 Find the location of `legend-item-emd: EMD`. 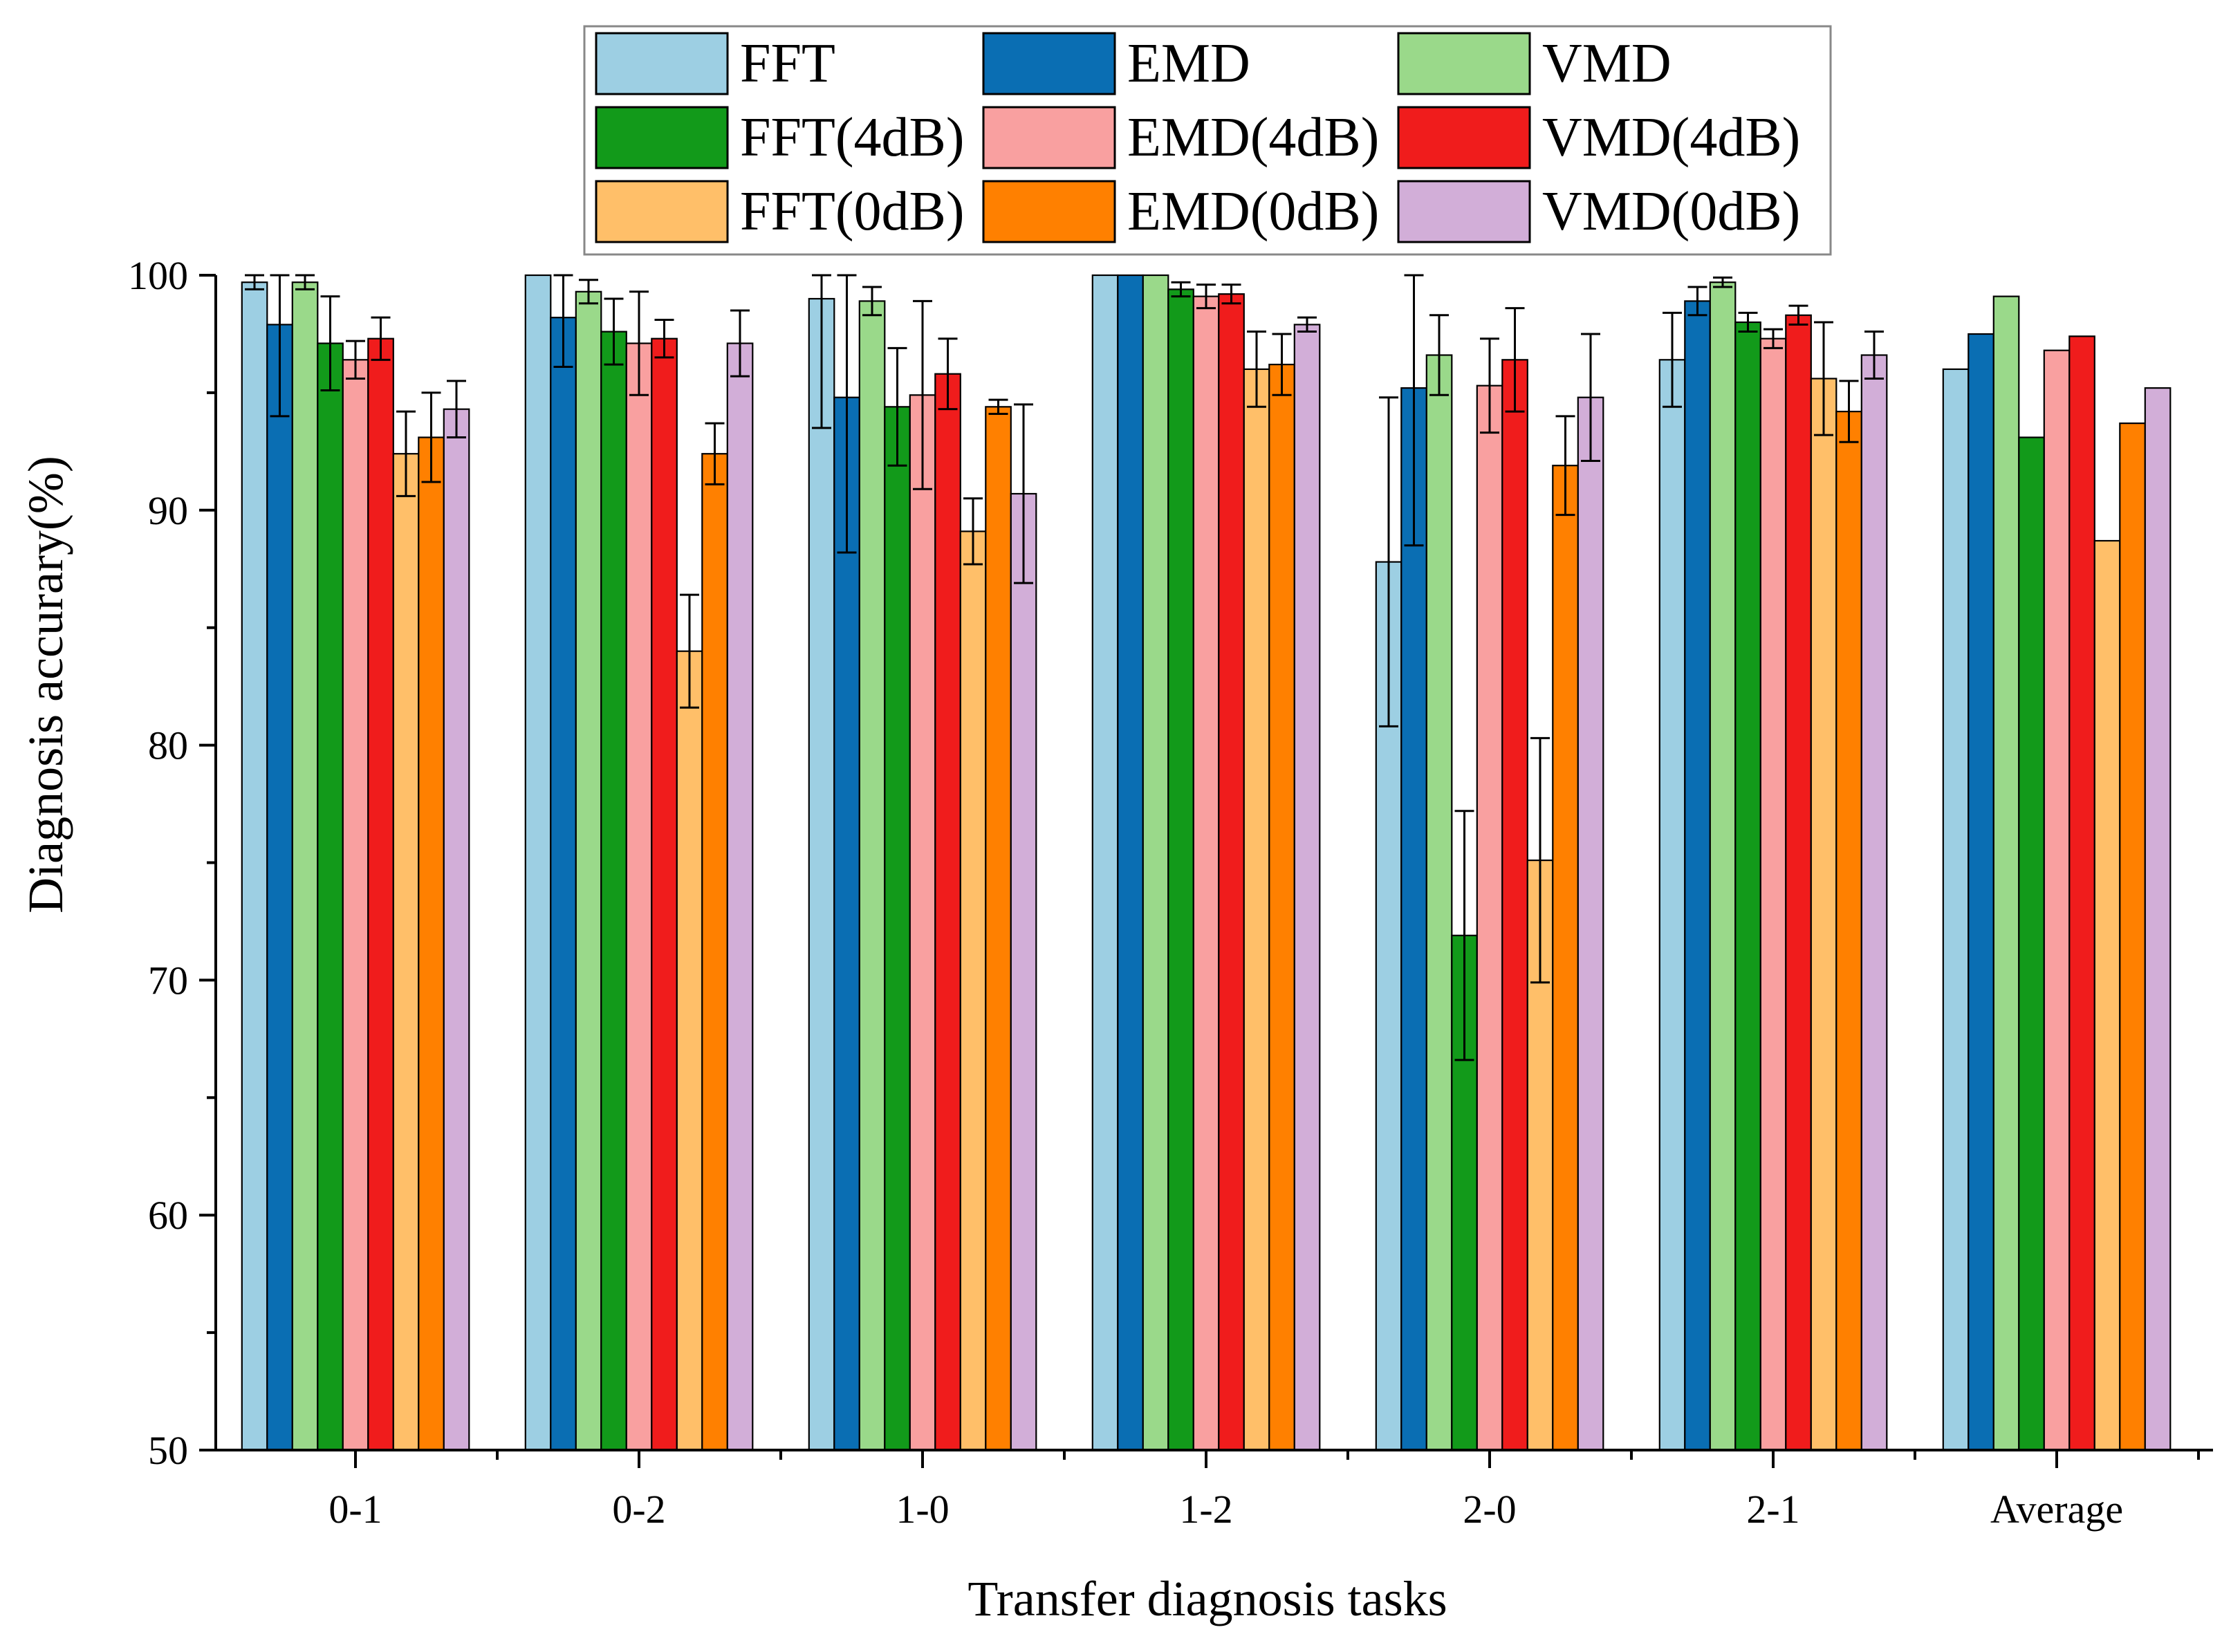

legend-item-emd: EMD is located at coordinates (1116, 64).